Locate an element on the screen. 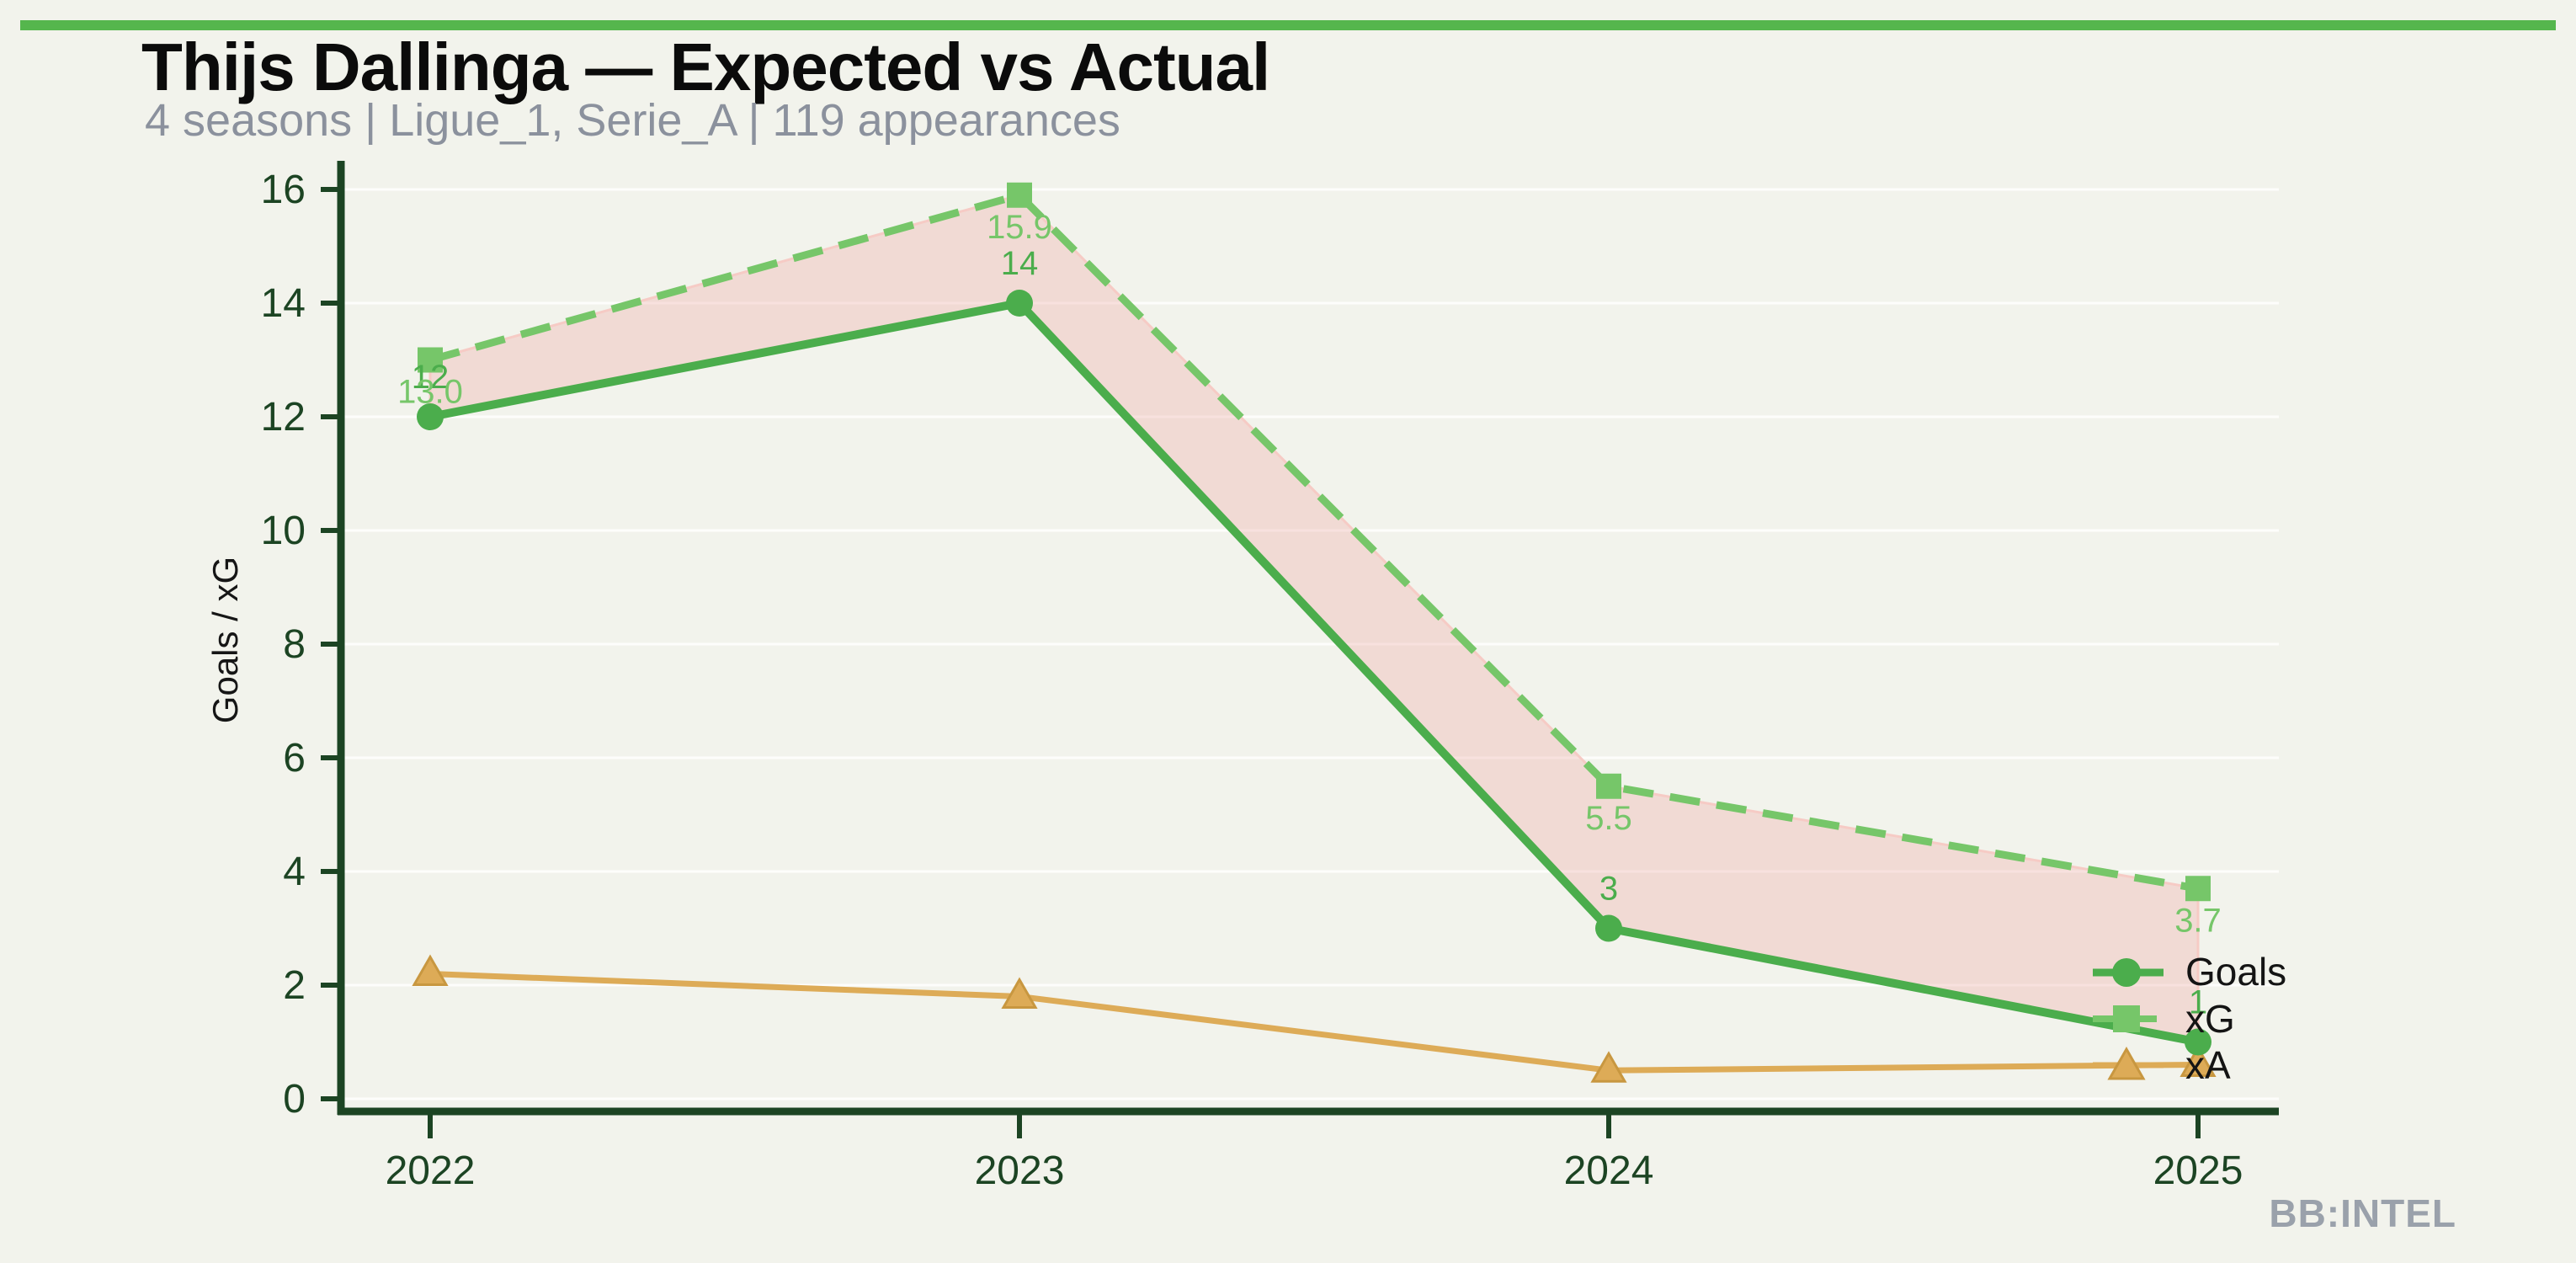 Image resolution: width=2576 pixels, height=1263 pixels. y-tick-label: 4 is located at coordinates (295, 872).